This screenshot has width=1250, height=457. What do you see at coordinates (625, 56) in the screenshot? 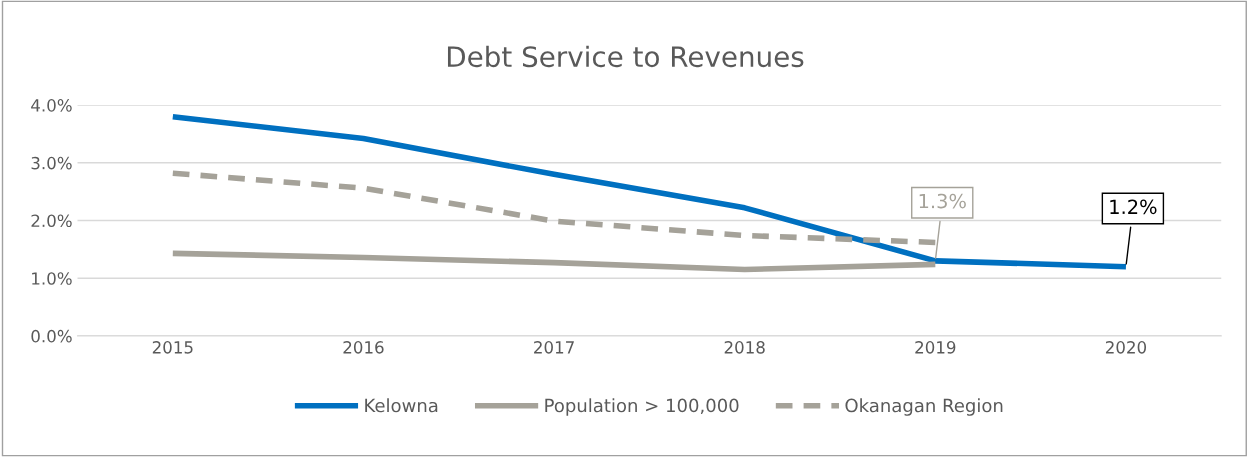
I see `chart-title: Debt Service to Revenues` at bounding box center [625, 56].